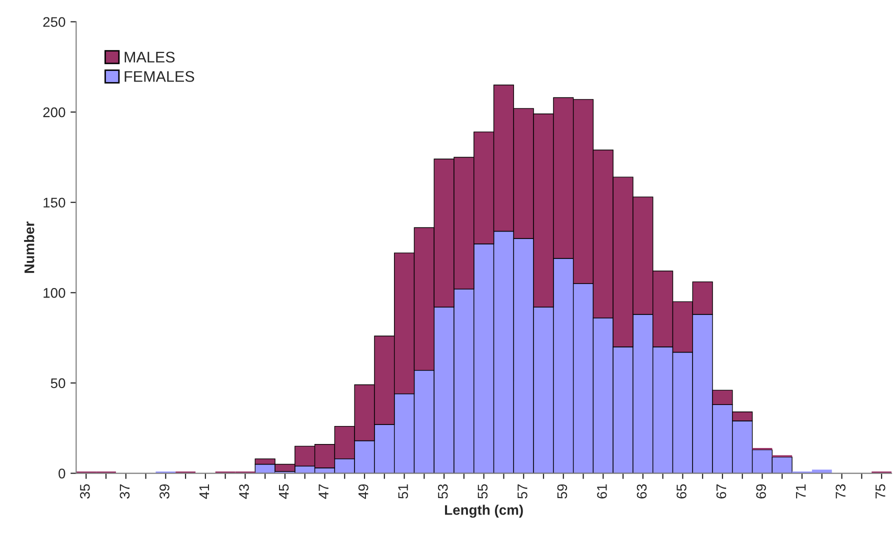 The height and width of the screenshot is (544, 896). What do you see at coordinates (403, 491) in the screenshot?
I see `x-tick-label: 51` at bounding box center [403, 491].